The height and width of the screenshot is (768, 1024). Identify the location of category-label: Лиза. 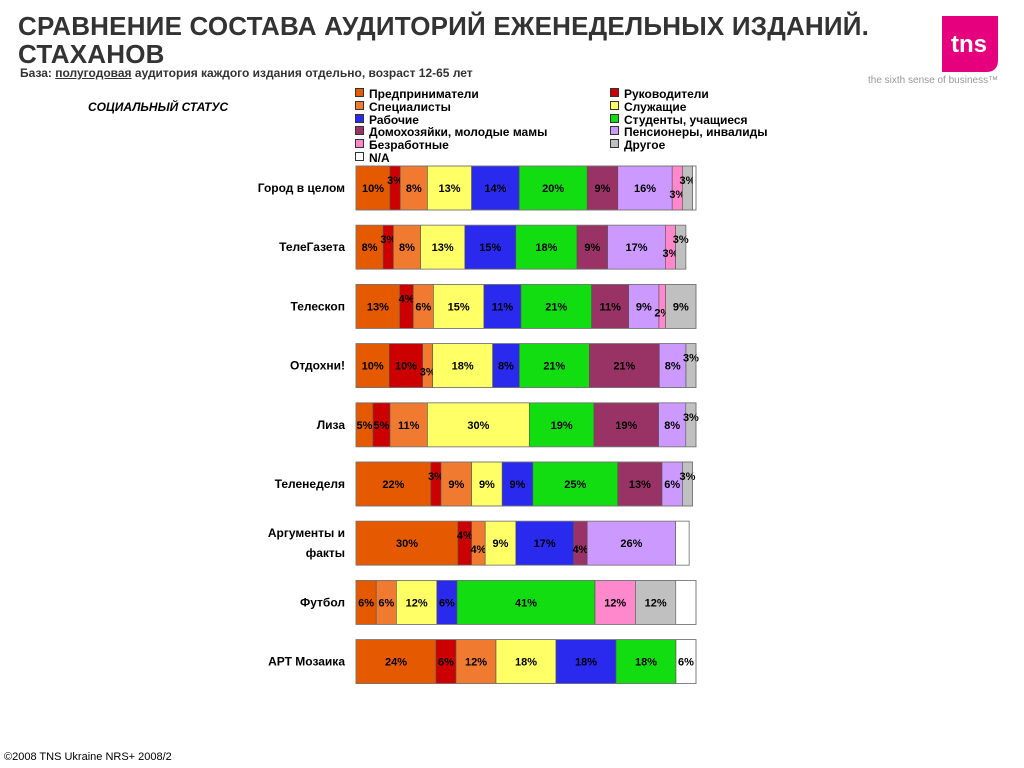
(331, 425).